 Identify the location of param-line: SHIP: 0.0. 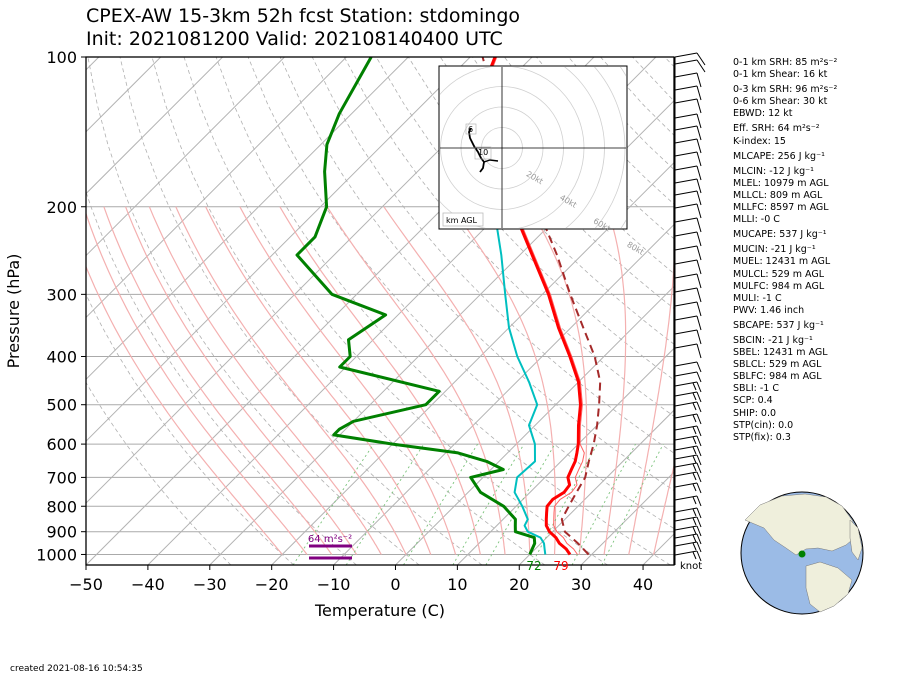
(755, 413).